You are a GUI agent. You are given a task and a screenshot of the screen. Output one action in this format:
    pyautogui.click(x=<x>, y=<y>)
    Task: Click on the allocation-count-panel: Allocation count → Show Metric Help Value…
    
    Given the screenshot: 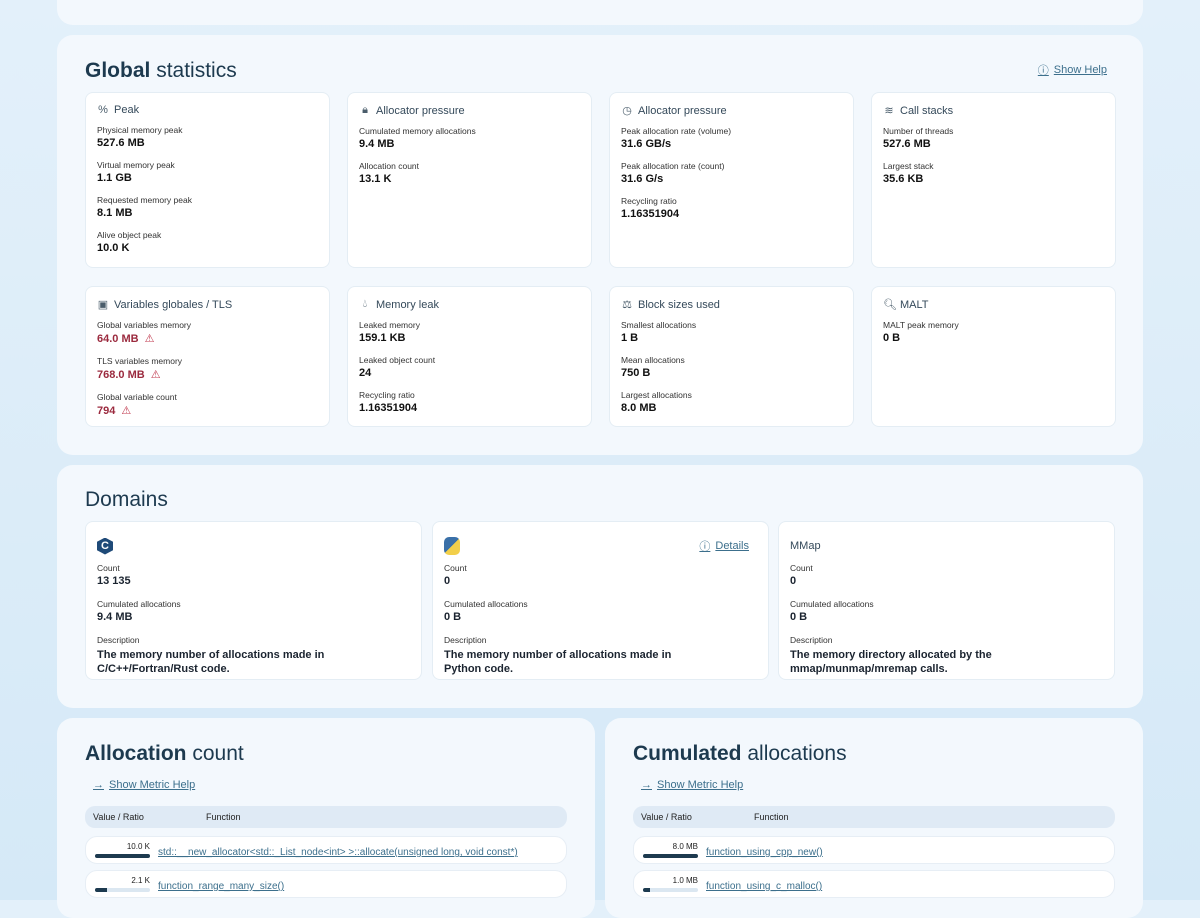 What is the action you would take?
    pyautogui.click(x=326, y=818)
    